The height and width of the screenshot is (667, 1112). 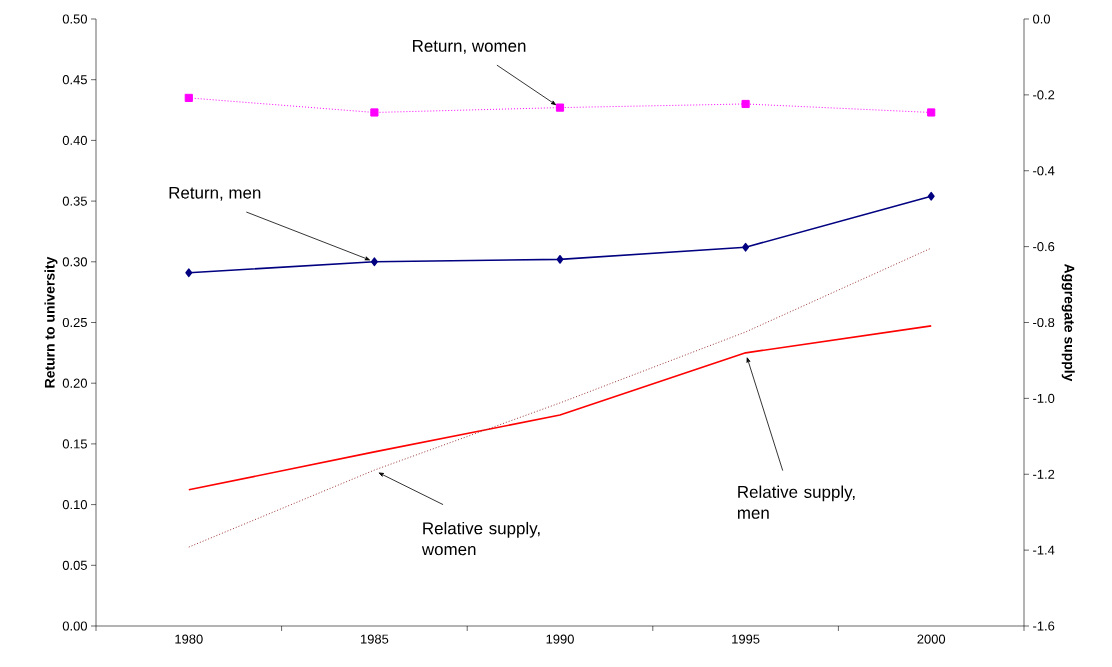 What do you see at coordinates (1042, 19) in the screenshot?
I see `y2-tick-label: 0.0` at bounding box center [1042, 19].